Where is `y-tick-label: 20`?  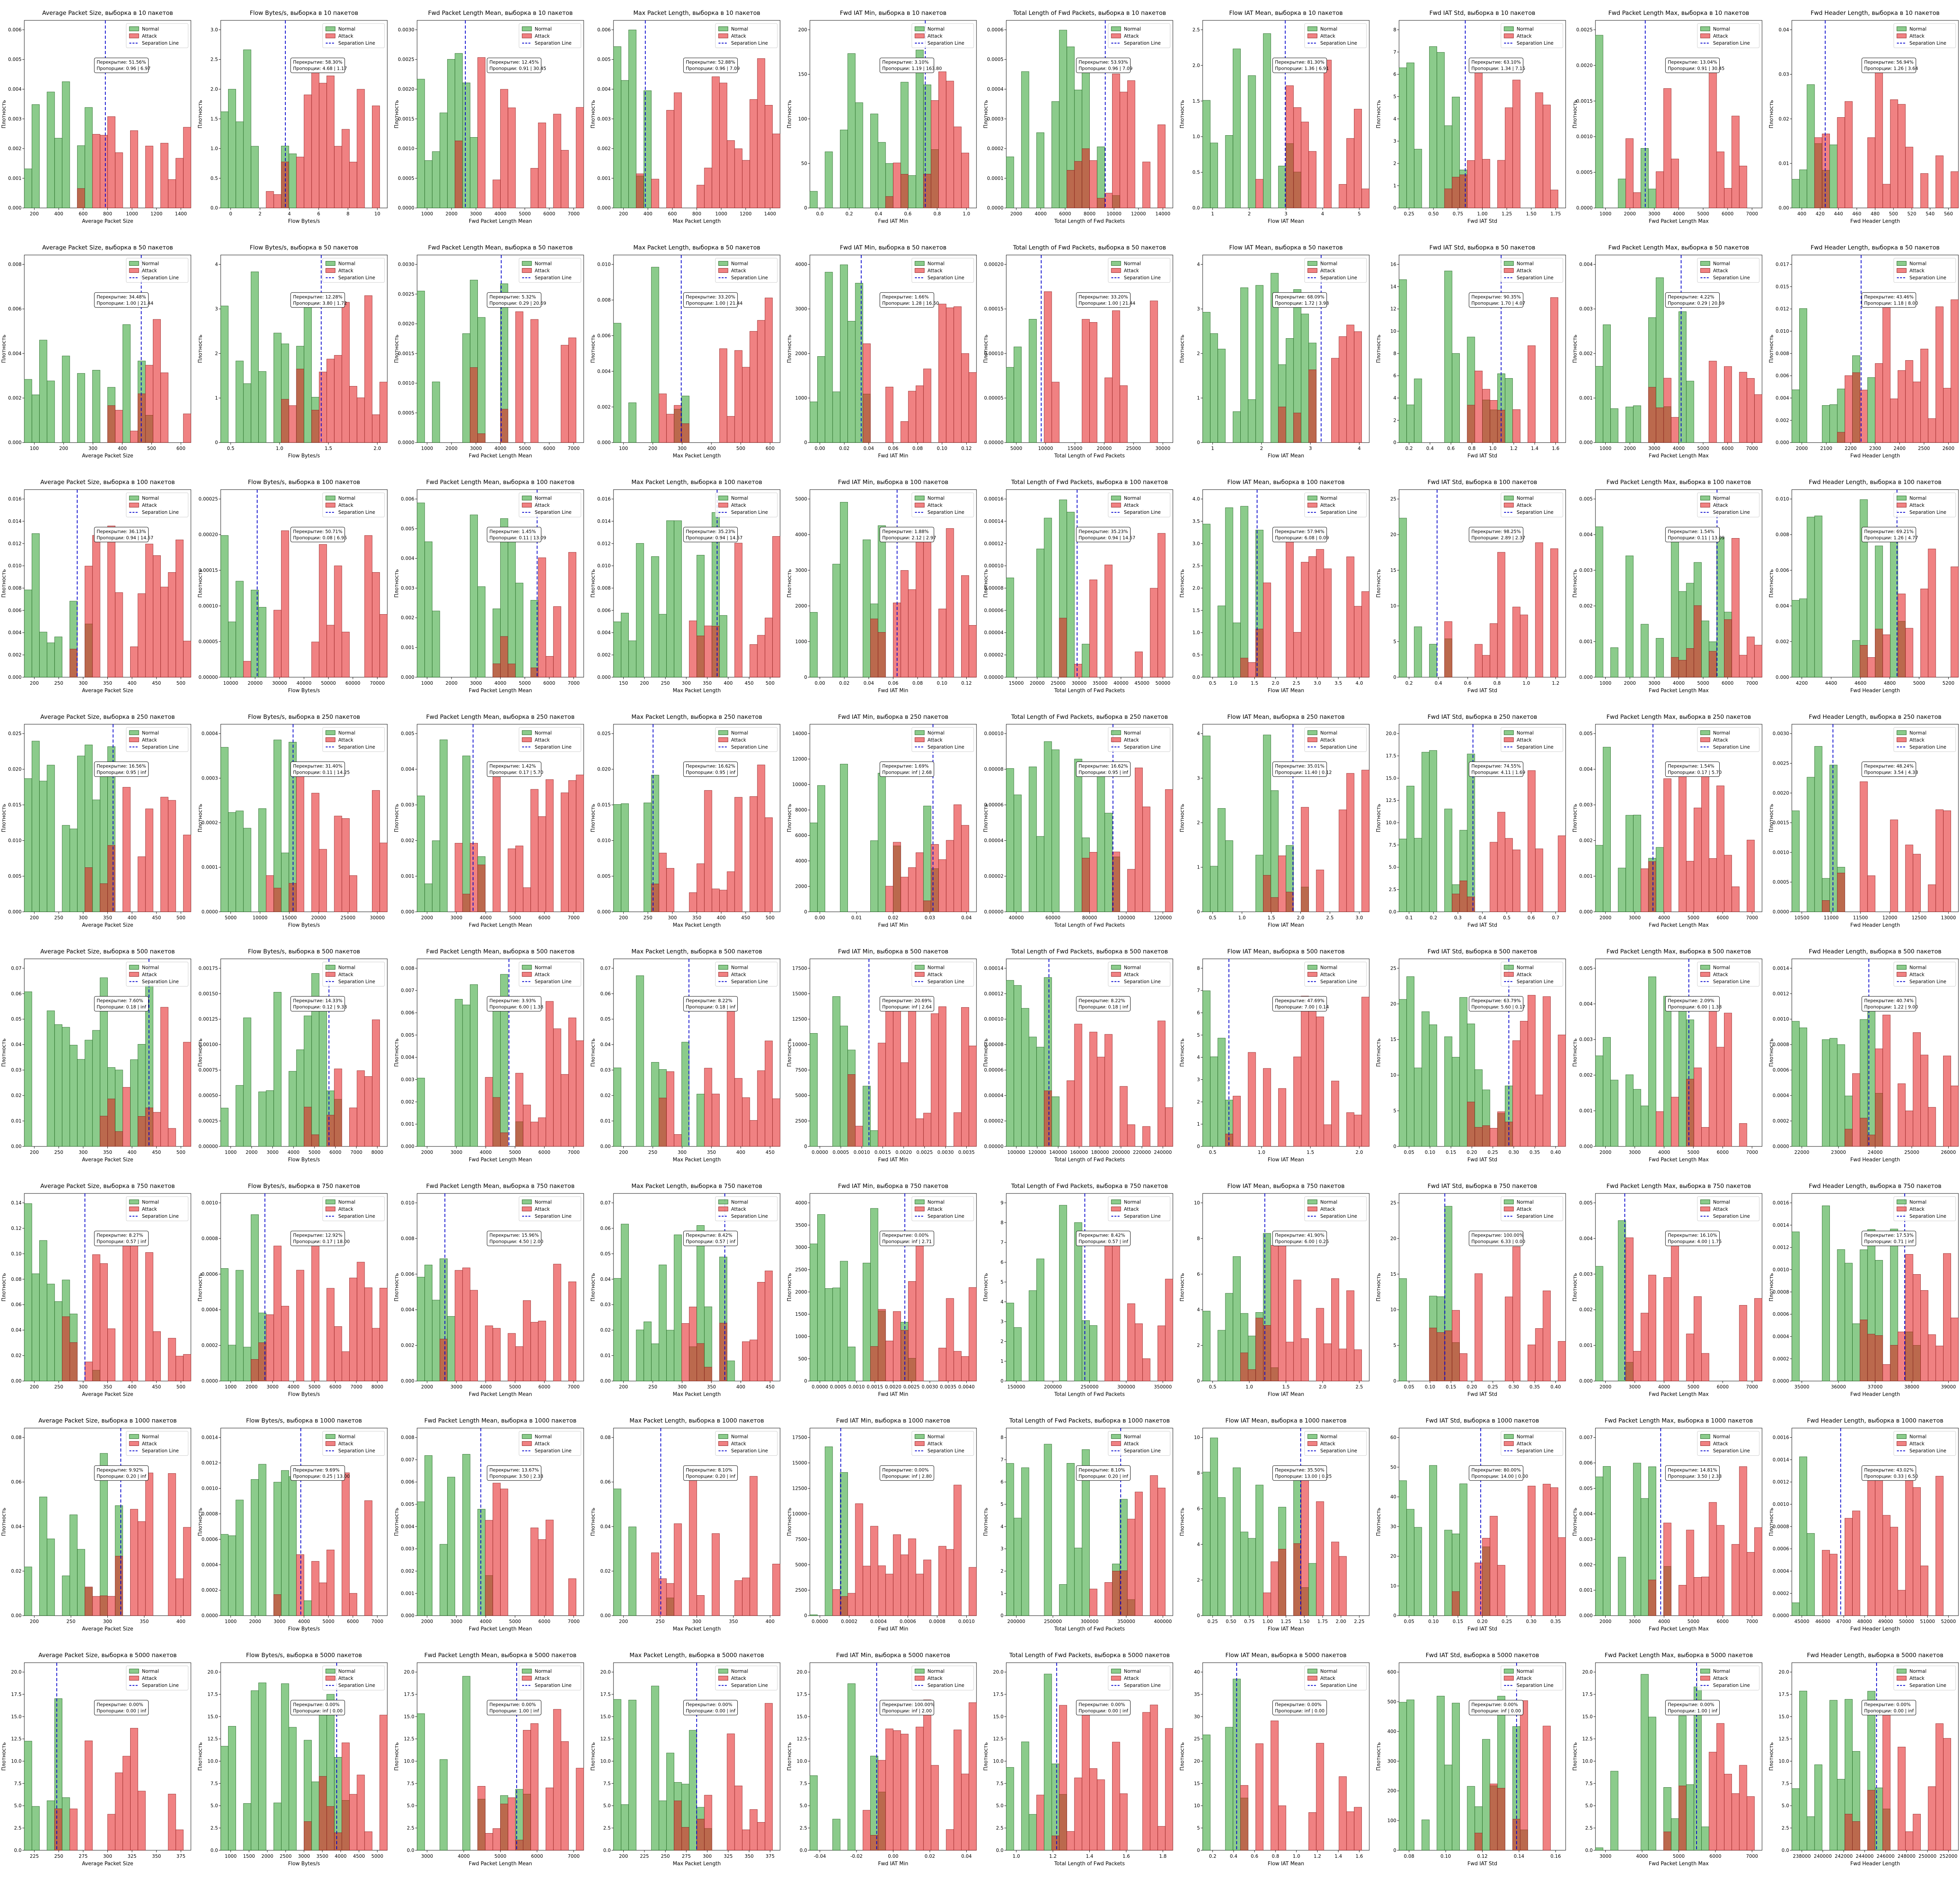
y-tick-label: 20 is located at coordinates (1197, 1761).